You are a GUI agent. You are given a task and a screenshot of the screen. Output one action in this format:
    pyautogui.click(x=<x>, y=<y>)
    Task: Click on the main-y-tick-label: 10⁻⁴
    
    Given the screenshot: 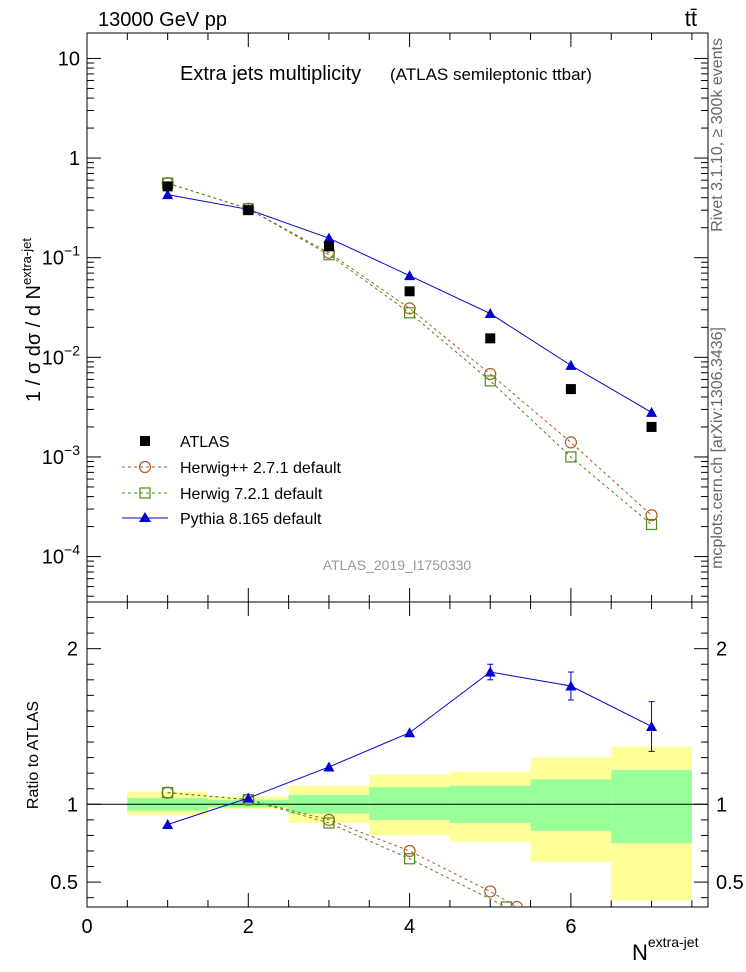 What is the action you would take?
    pyautogui.click(x=61, y=555)
    